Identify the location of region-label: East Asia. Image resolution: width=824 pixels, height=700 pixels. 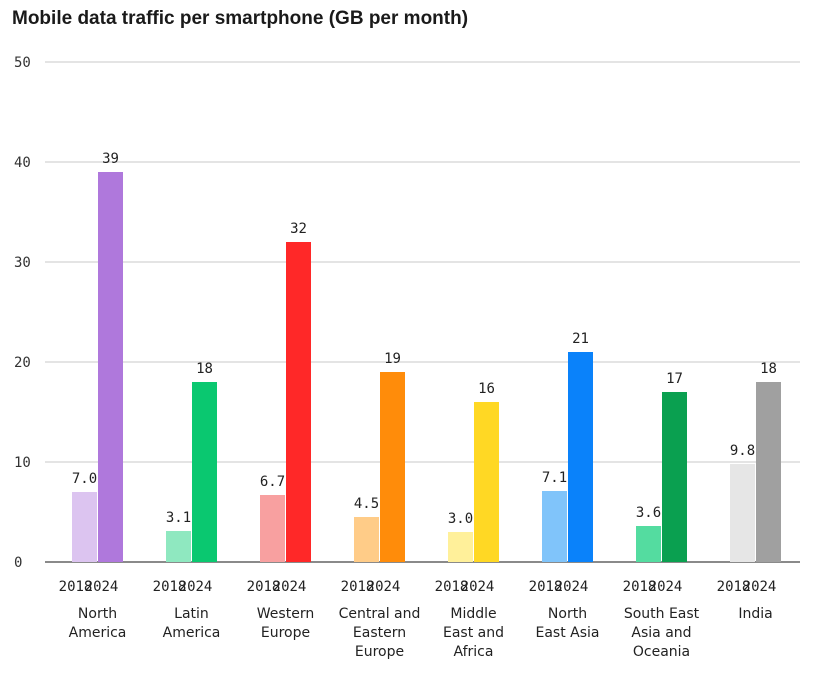
(568, 633).